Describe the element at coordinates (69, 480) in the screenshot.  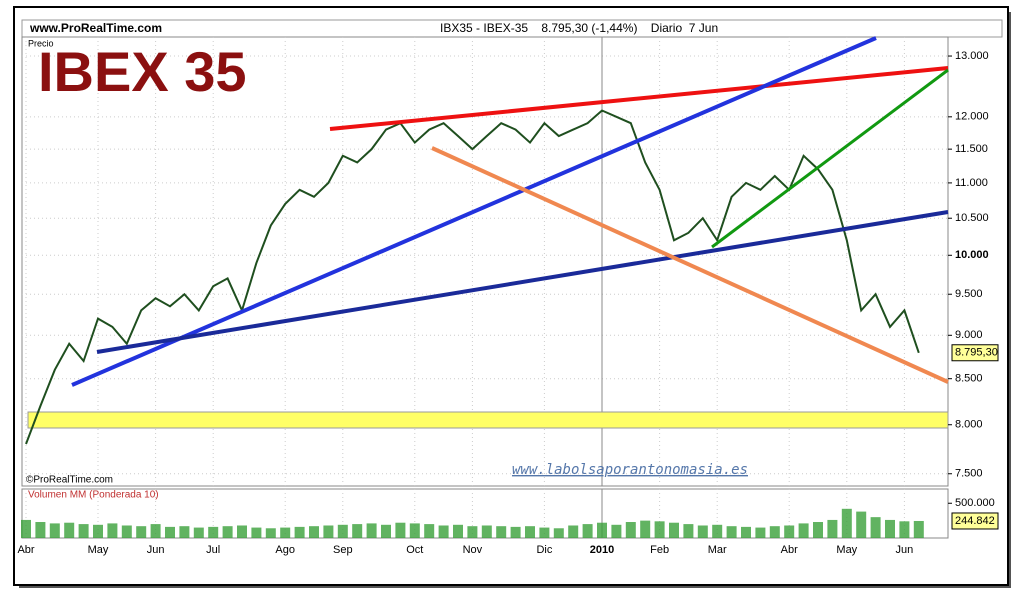
I see `credit: ©ProRealTime.com` at that location.